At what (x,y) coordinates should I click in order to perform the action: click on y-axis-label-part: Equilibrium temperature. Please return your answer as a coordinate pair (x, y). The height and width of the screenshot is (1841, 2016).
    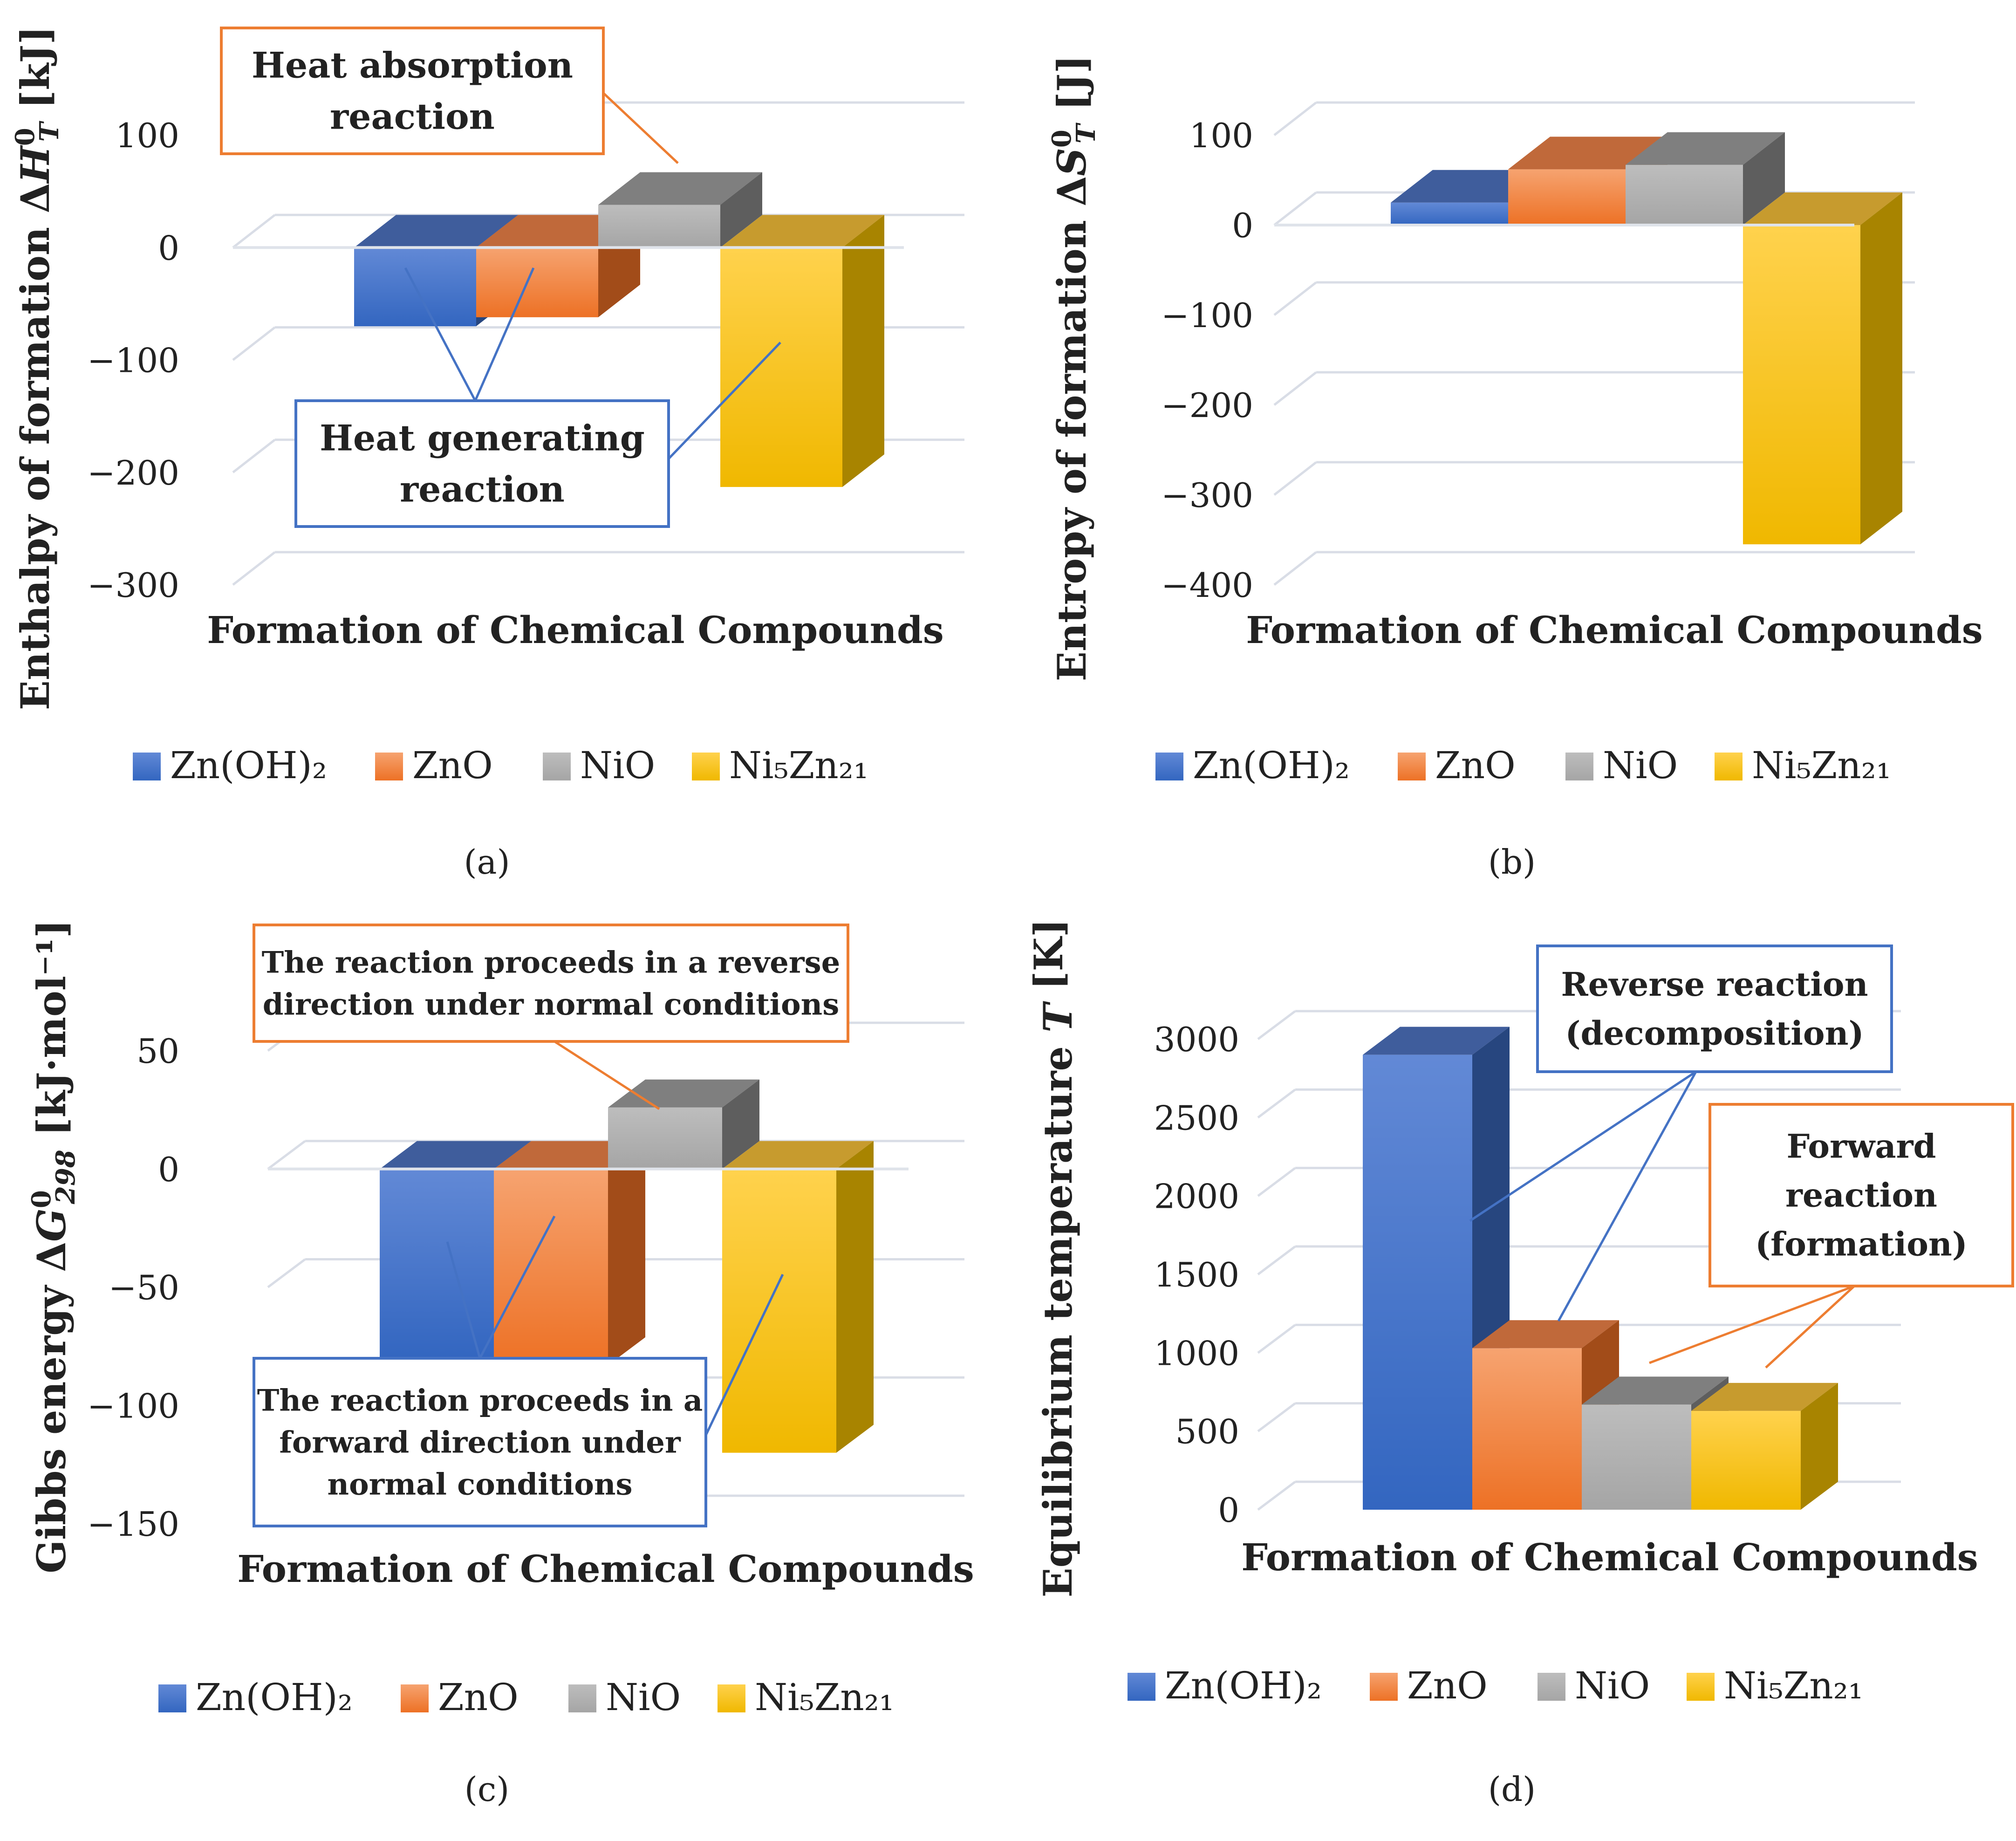
    Looking at the image, I should click on (1058, 1315).